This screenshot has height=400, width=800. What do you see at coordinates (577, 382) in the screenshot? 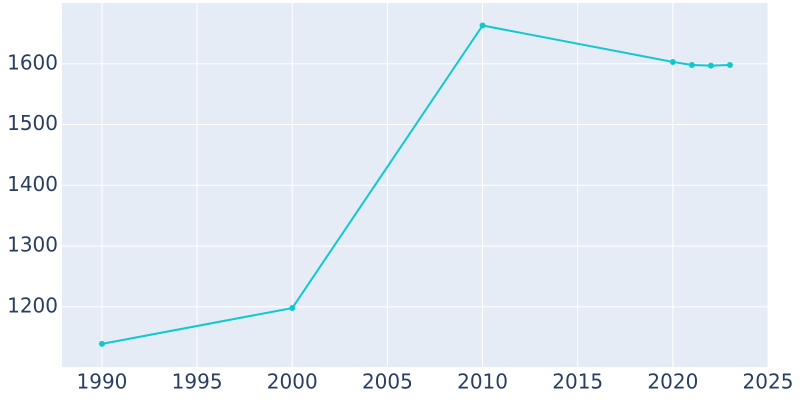
I see `x-tick-label: 2015` at bounding box center [577, 382].